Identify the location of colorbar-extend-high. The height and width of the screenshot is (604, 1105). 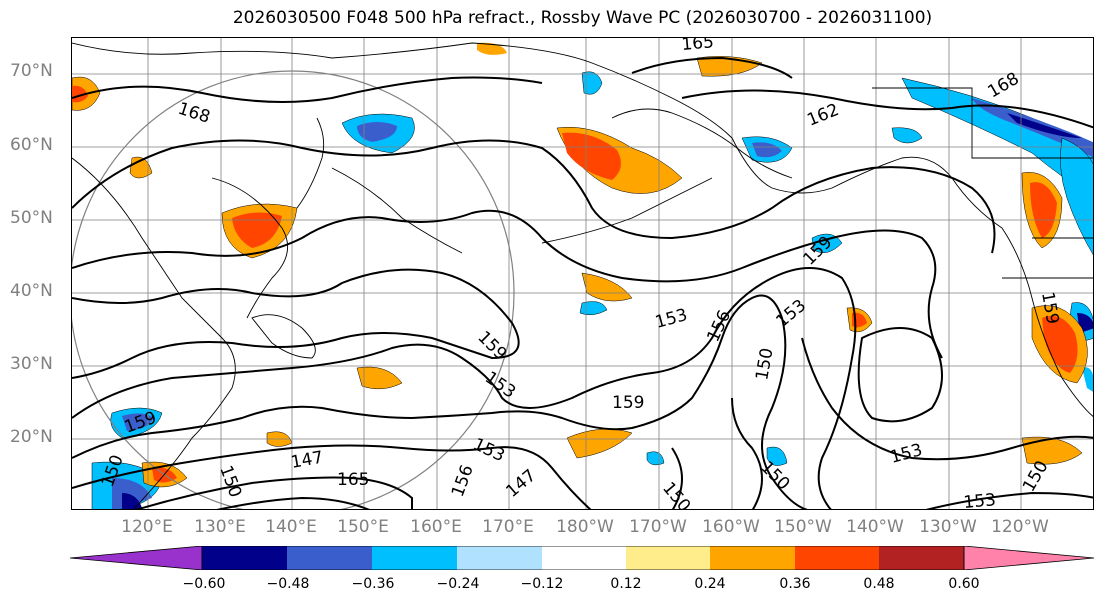
(1029, 558).